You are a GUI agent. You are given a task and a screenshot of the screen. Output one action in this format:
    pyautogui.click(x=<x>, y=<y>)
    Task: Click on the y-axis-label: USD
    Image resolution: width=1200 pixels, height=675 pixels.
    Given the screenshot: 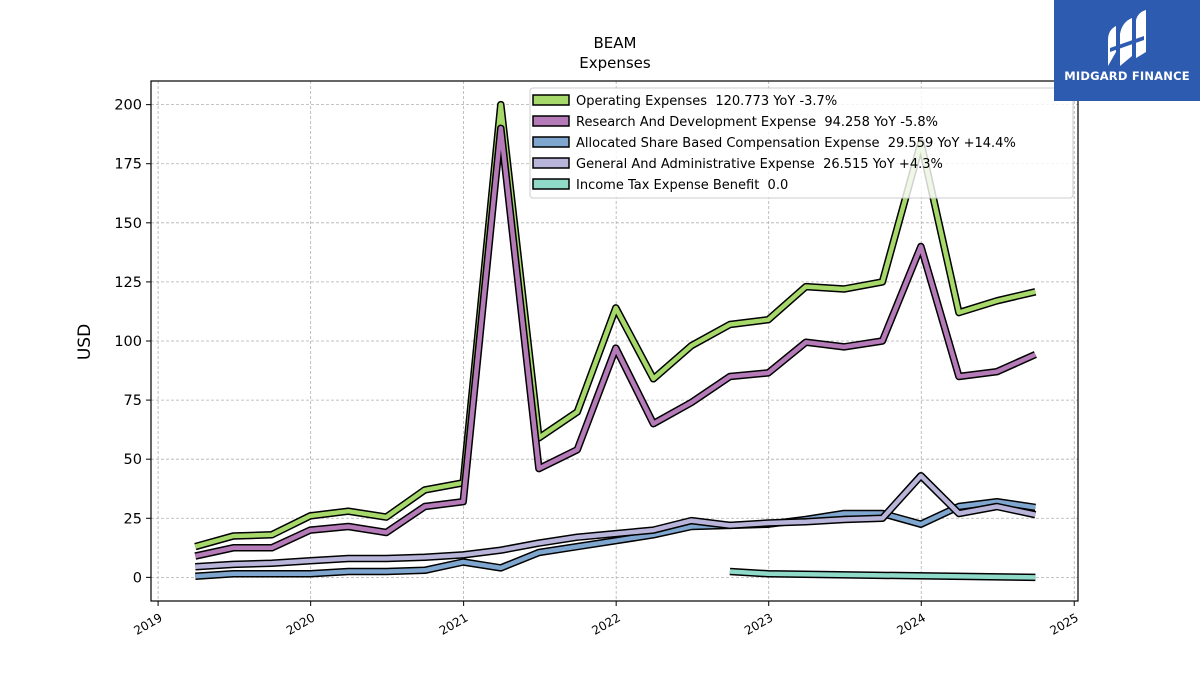 What is the action you would take?
    pyautogui.click(x=85, y=342)
    